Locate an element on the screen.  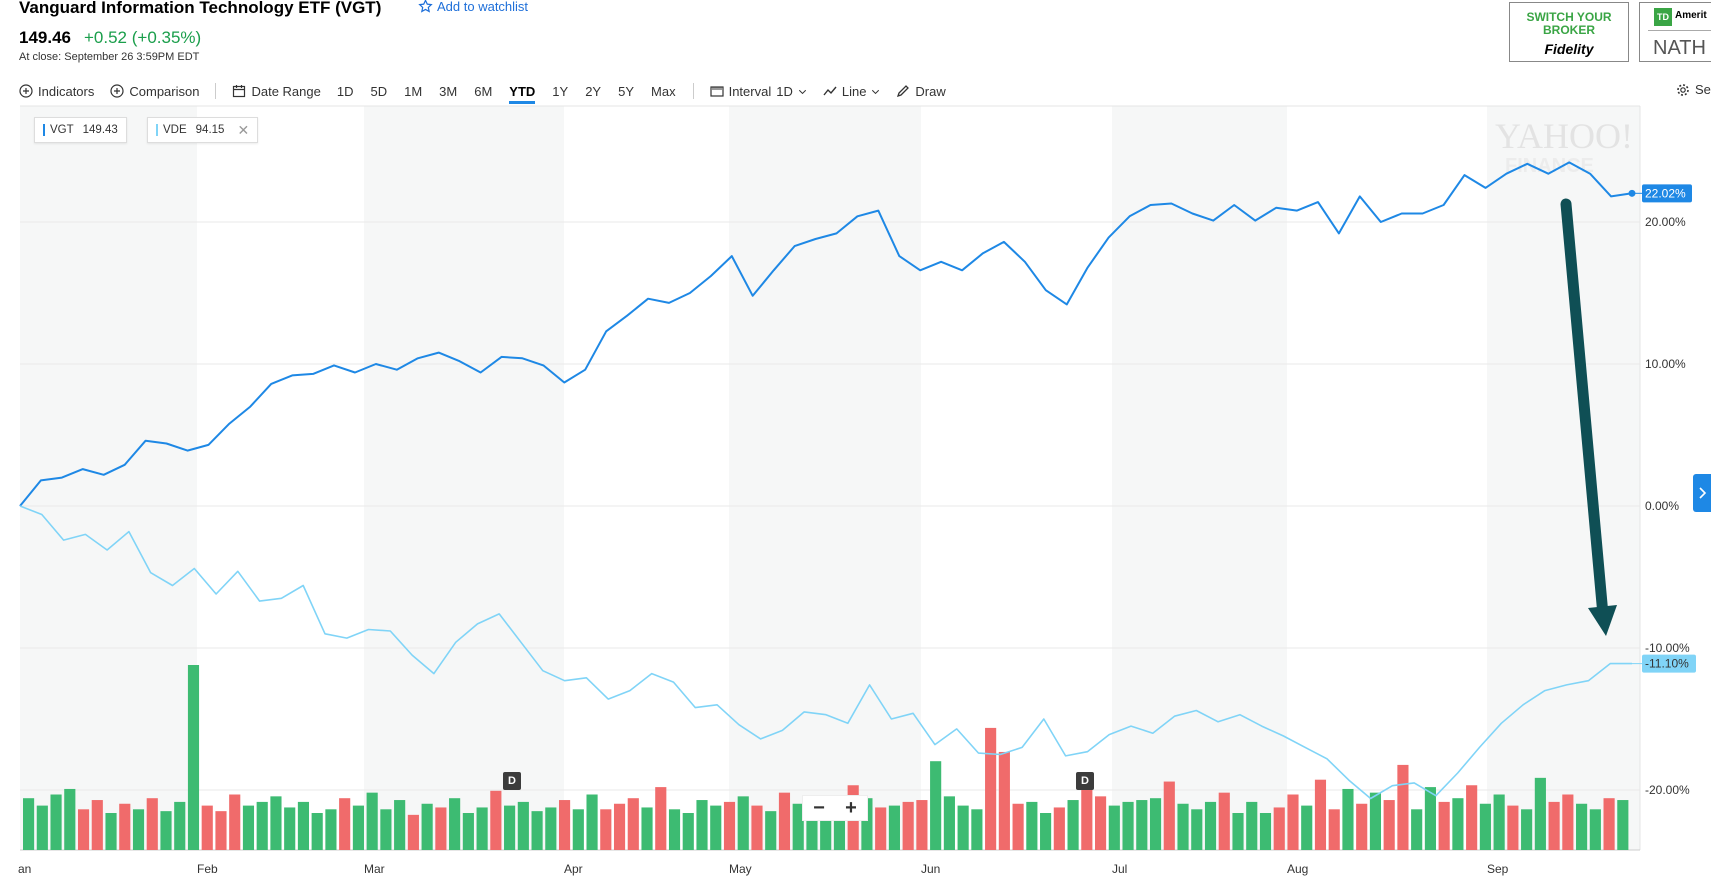
last-value-tag is located at coordinates (1667, 193).